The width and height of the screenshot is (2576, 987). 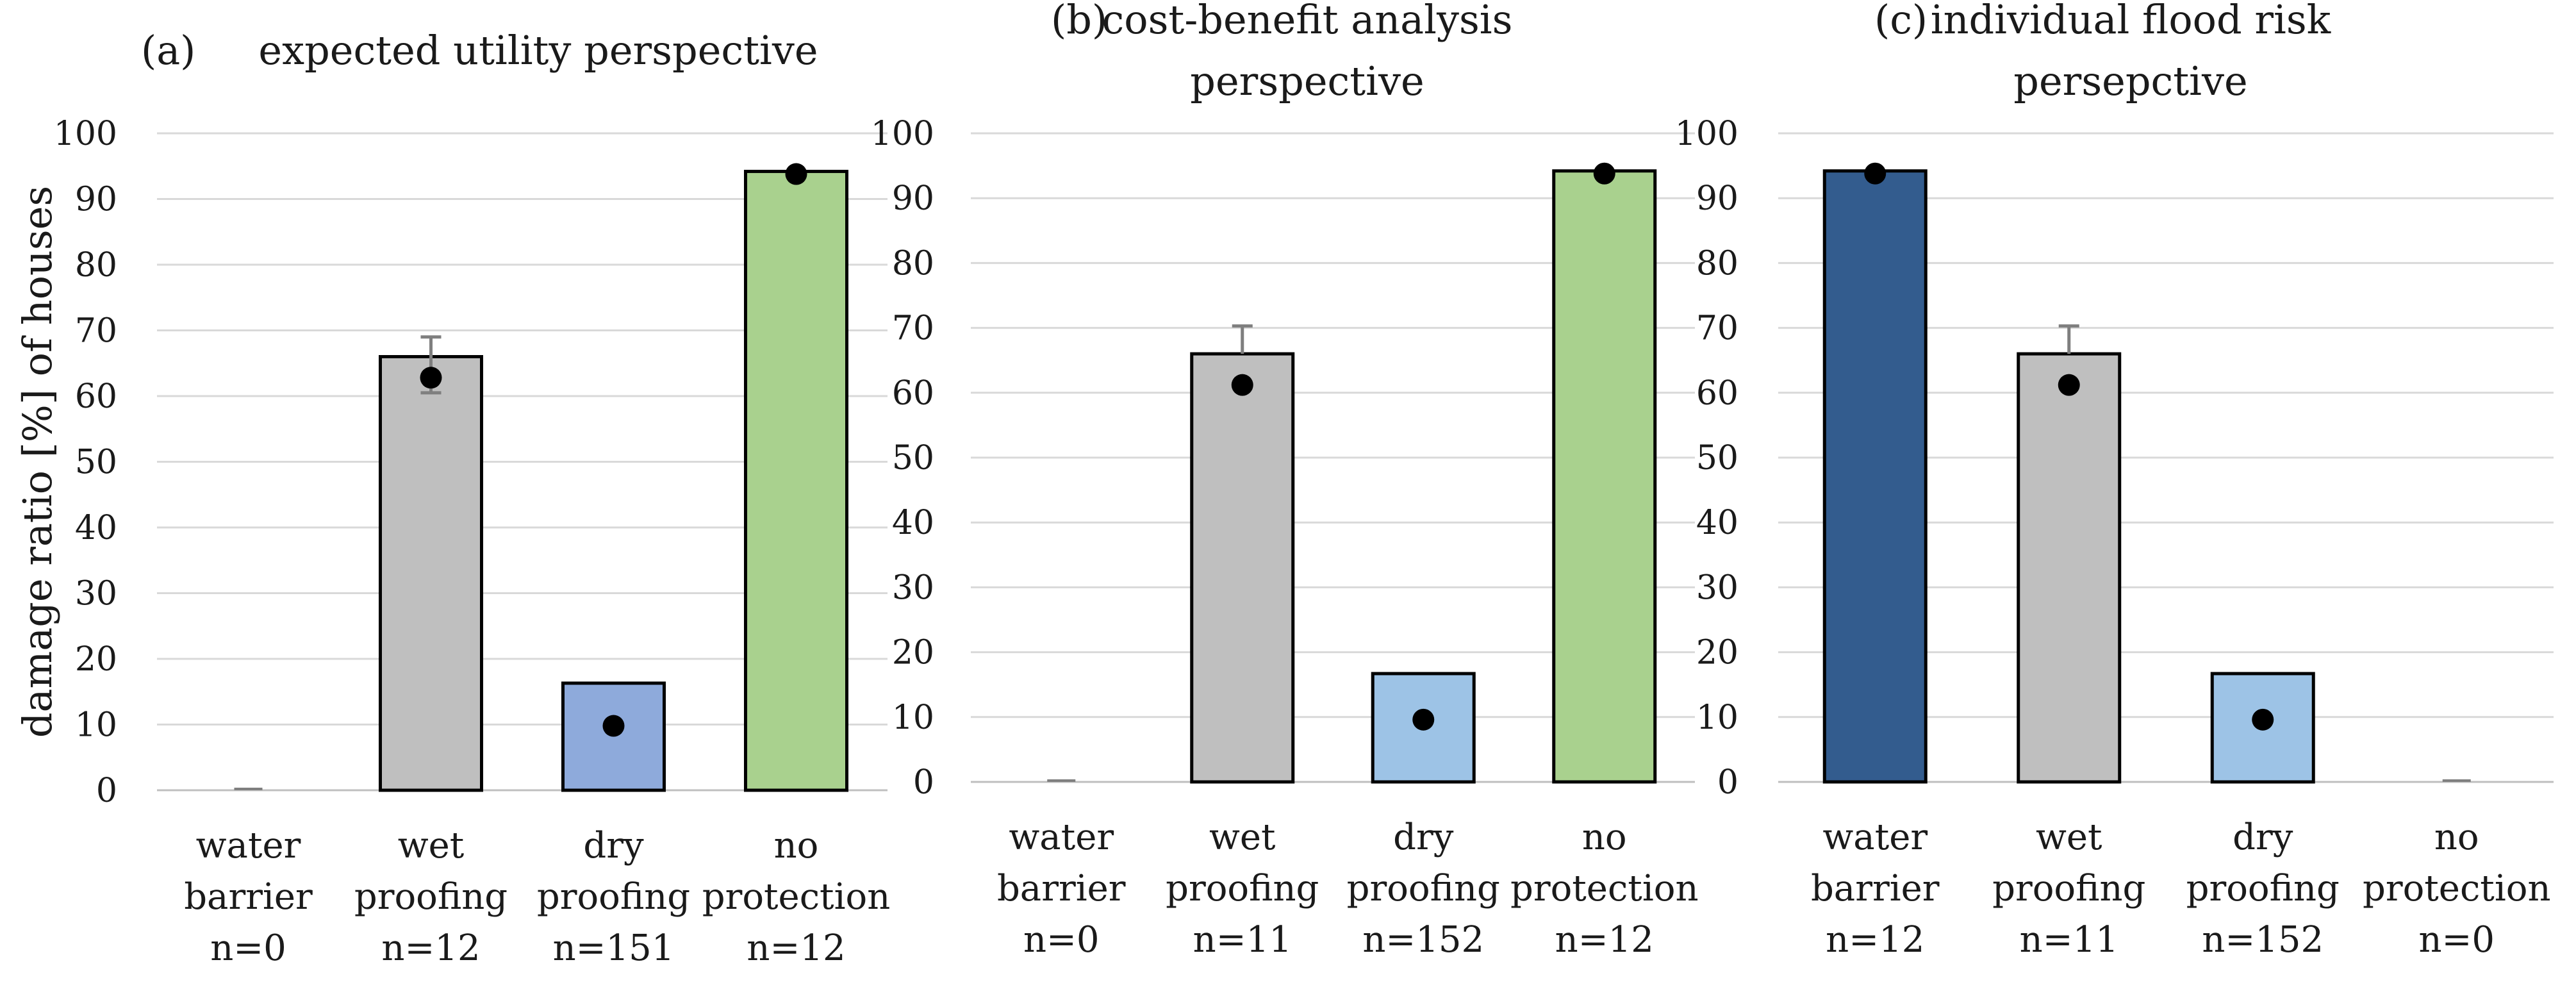 What do you see at coordinates (1079, 21) in the screenshot?
I see `panel-title-prefix: (b)` at bounding box center [1079, 21].